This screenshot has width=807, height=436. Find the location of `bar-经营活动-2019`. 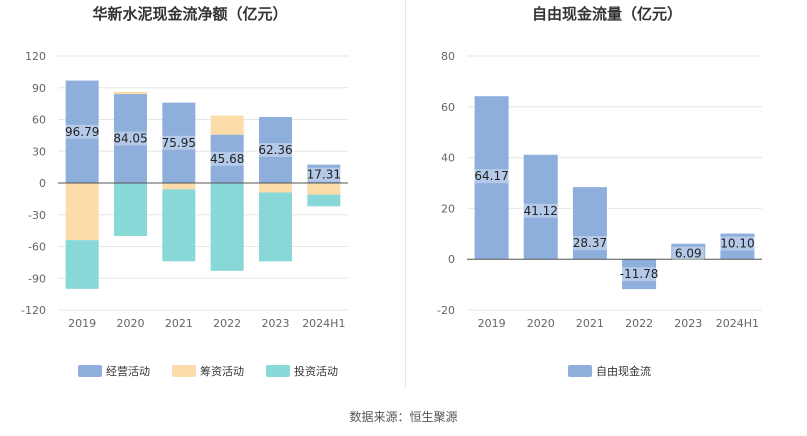

bar-经营活动-2019 is located at coordinates (82, 131).